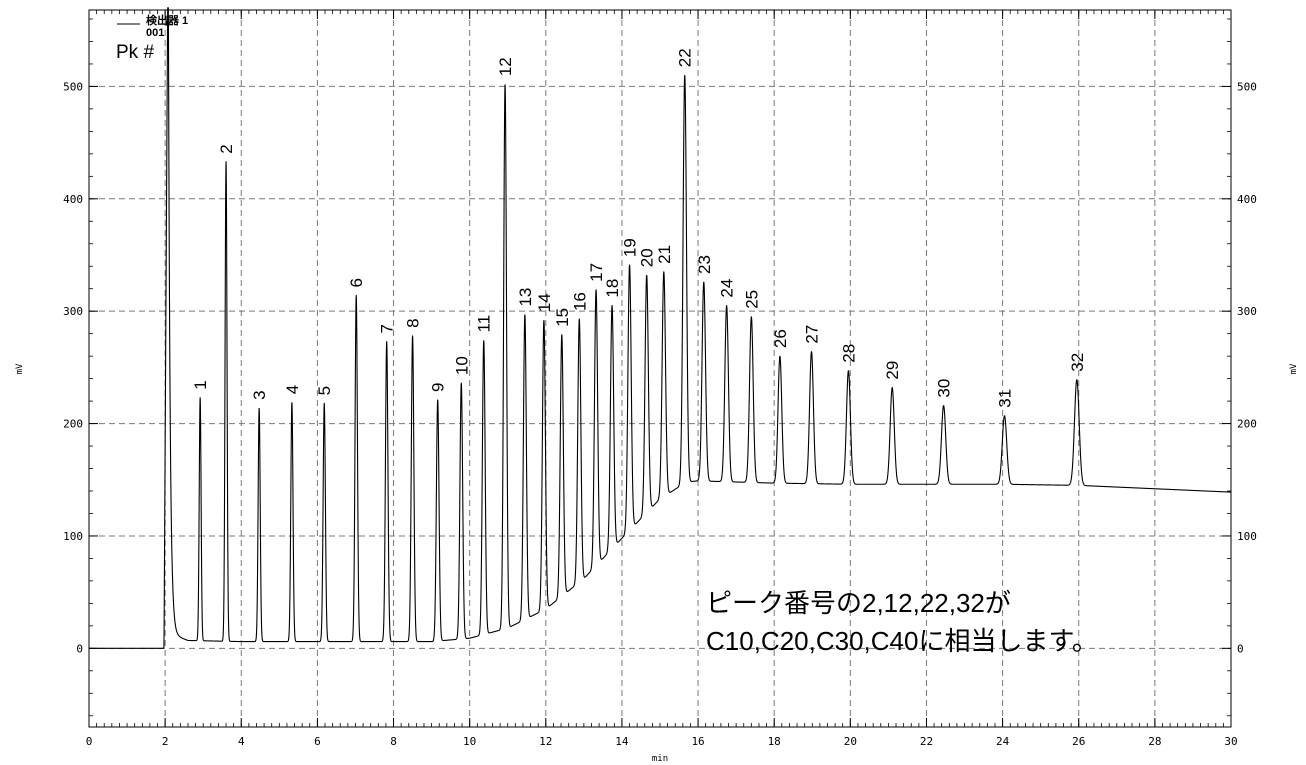  What do you see at coordinates (387, 328) in the screenshot?
I see `peak-label-7: 7` at bounding box center [387, 328].